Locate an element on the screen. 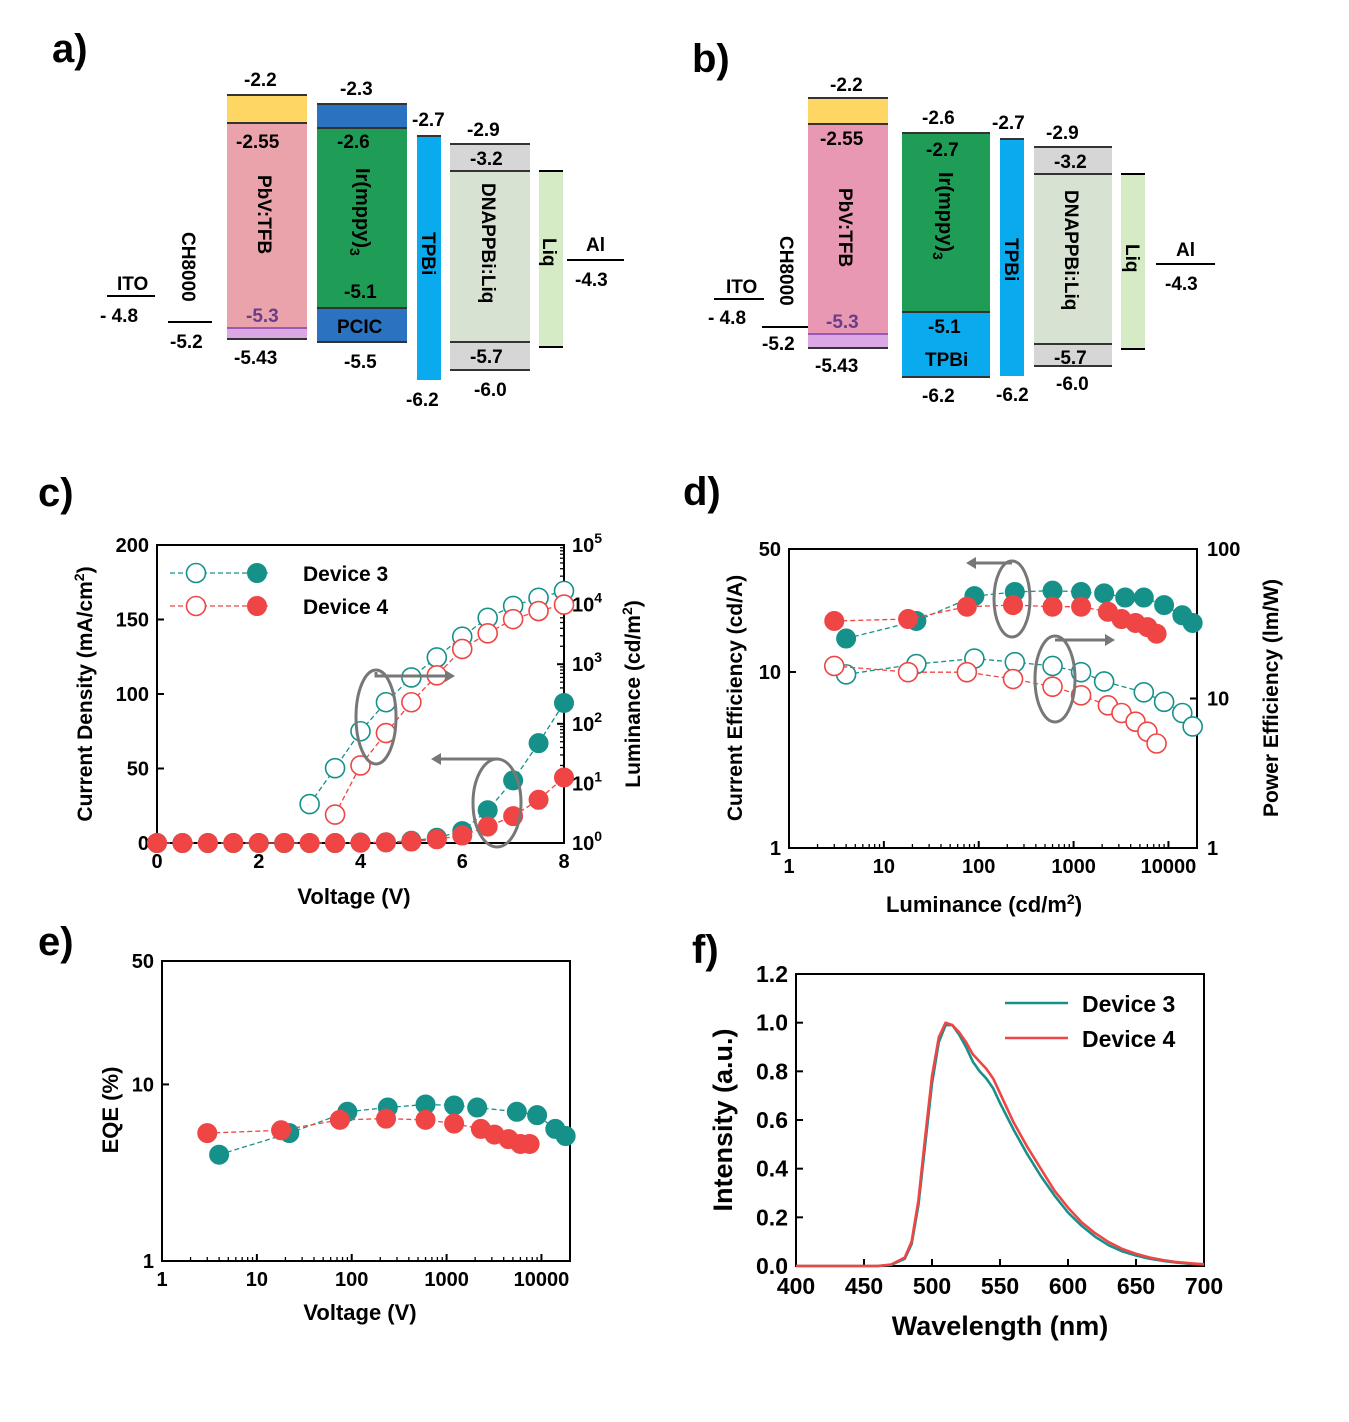 The height and width of the screenshot is (1422, 1349). y2-tick-exp: 4 is located at coordinates (598, 598).